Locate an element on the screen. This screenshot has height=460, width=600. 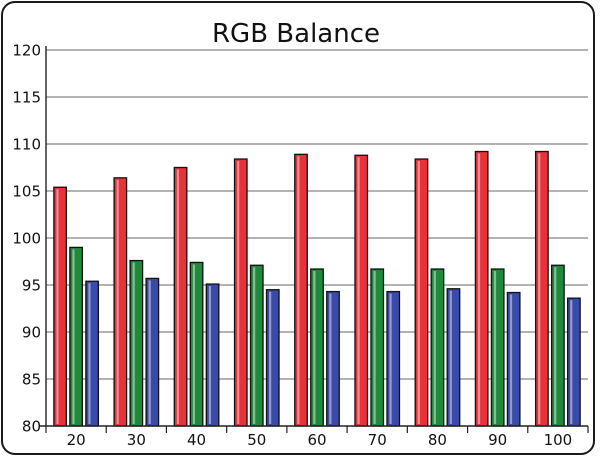
x-tick-label-50: 50 is located at coordinates (256, 440).